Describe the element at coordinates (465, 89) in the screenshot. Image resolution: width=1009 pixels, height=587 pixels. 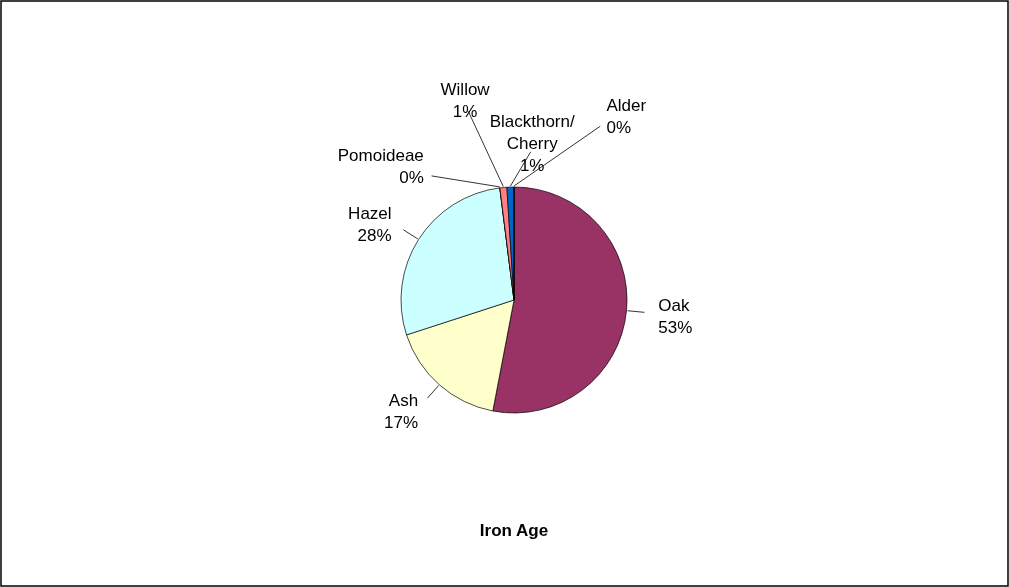
I see `slice-label: Willow` at that location.